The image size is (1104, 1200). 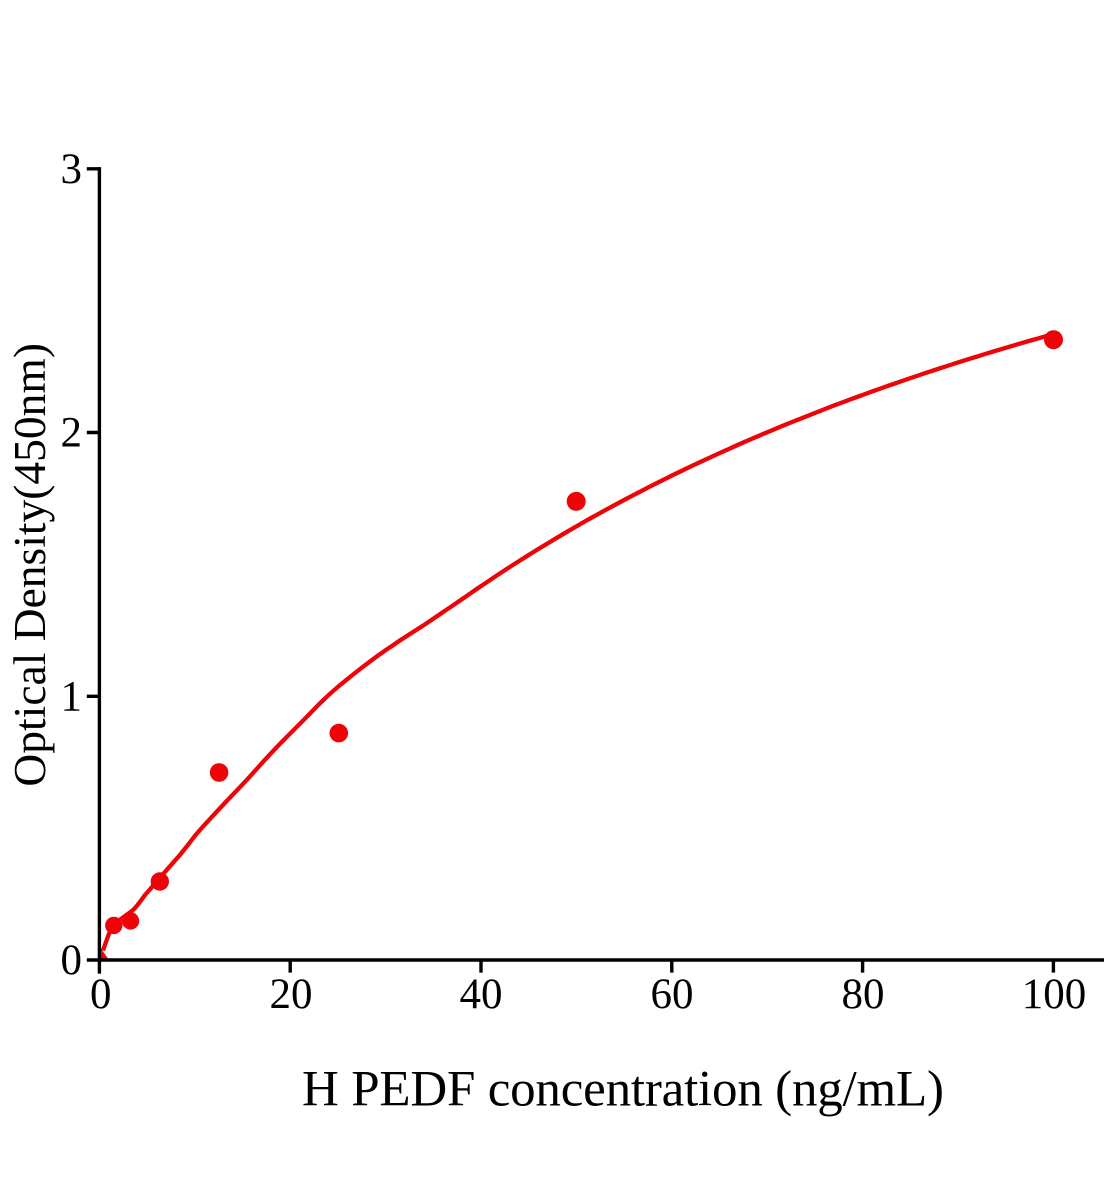 I want to click on svg-text: H PEDF concentration (ng/mL), so click(x=623, y=1090).